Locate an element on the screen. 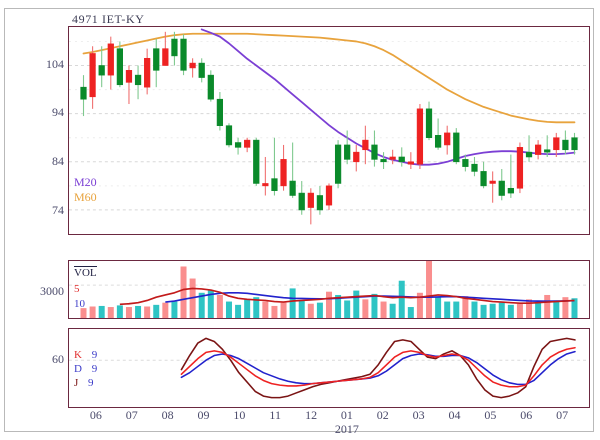  kdj-ytick-60: 60 is located at coordinates (58, 359).